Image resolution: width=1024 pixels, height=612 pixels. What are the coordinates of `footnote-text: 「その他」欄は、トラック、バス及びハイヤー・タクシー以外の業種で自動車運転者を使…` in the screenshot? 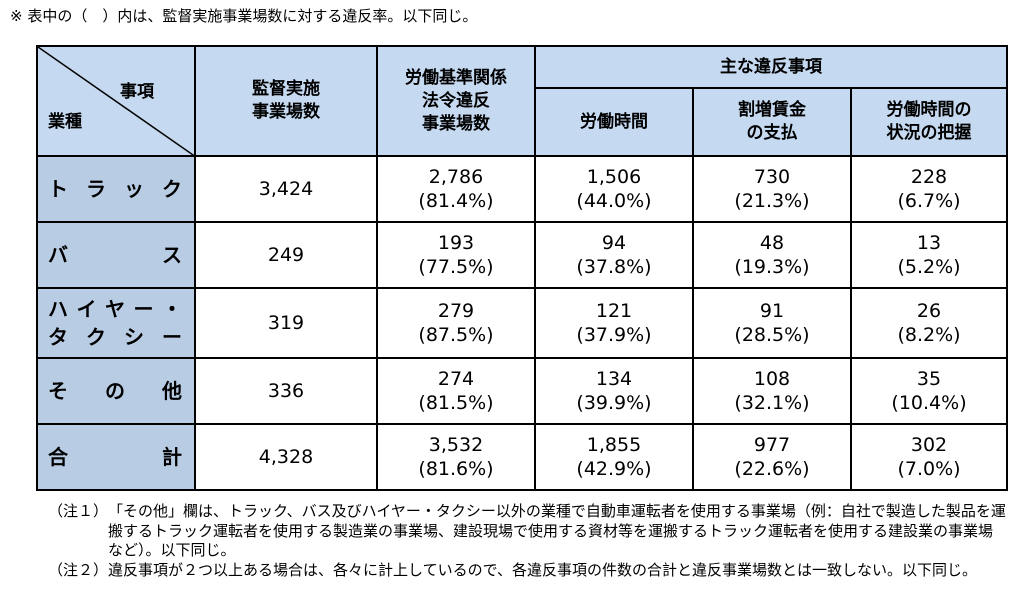 It's located at (557, 530).